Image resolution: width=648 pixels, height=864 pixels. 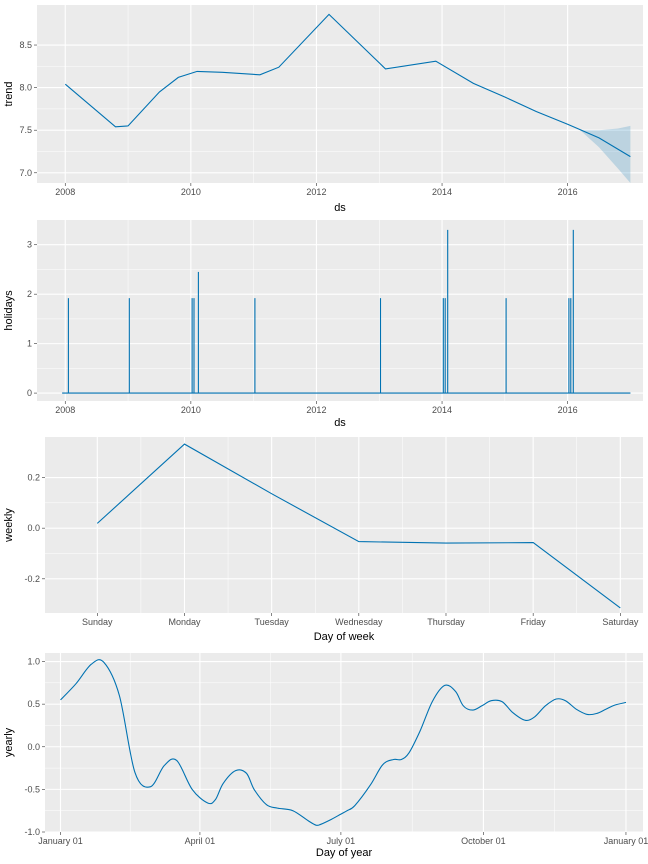 I want to click on x-tick-label: Wednesday, so click(x=359, y=622).